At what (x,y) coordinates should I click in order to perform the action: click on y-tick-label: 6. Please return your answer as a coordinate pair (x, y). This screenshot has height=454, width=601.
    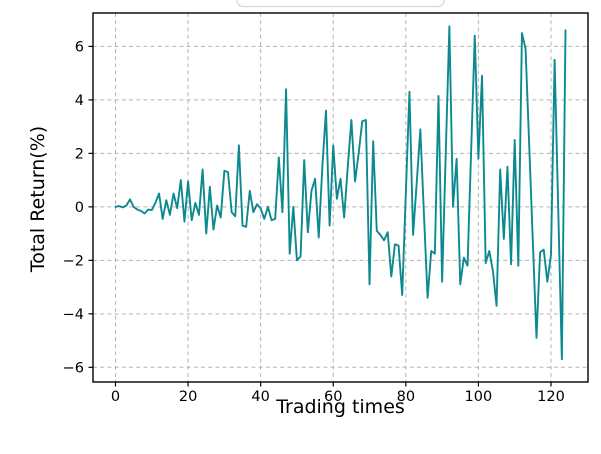
    Looking at the image, I should click on (79, 47).